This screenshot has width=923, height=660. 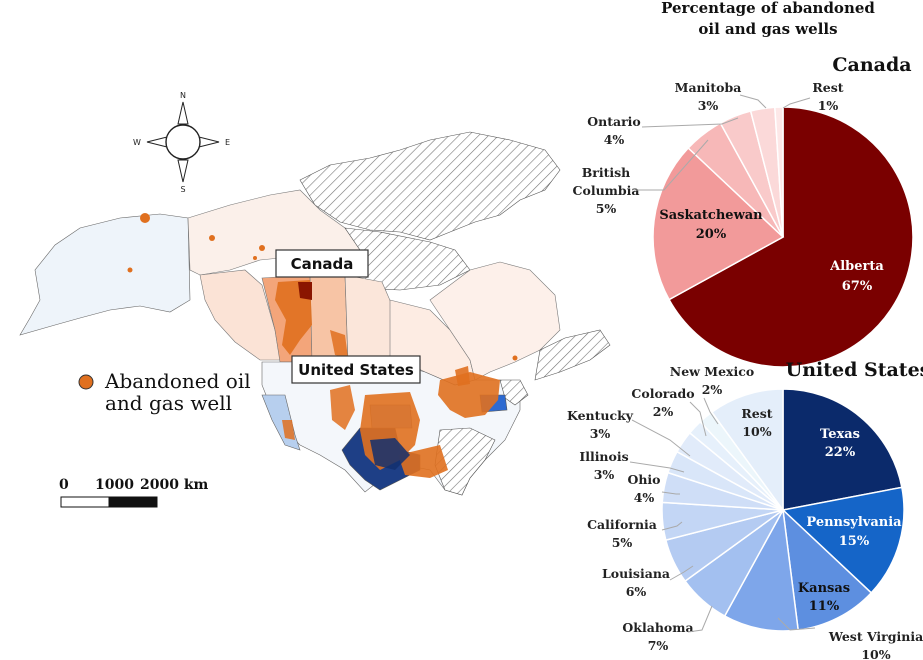 What do you see at coordinates (515, 358) in the screenshot?
I see `wells-nova-scotia` at bounding box center [515, 358].